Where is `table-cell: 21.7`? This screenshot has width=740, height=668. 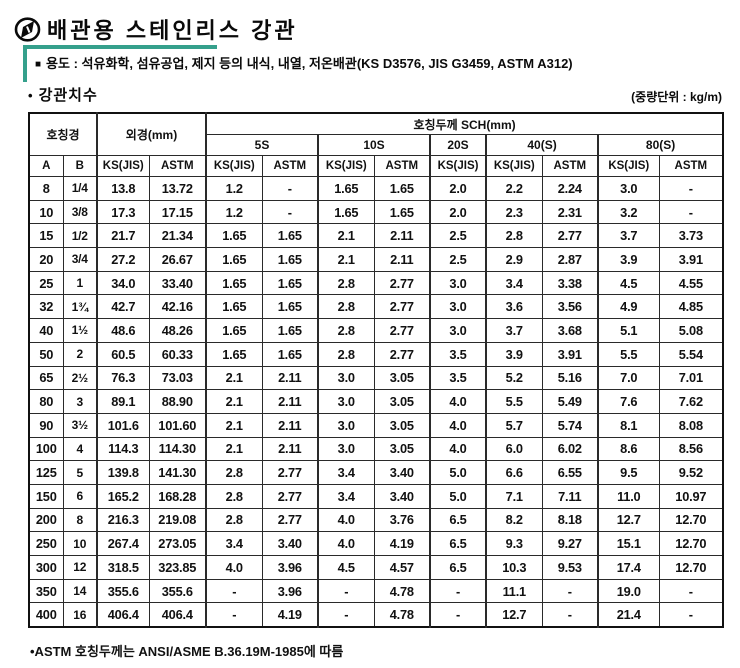
table-cell: 21.7 is located at coordinates (123, 236).